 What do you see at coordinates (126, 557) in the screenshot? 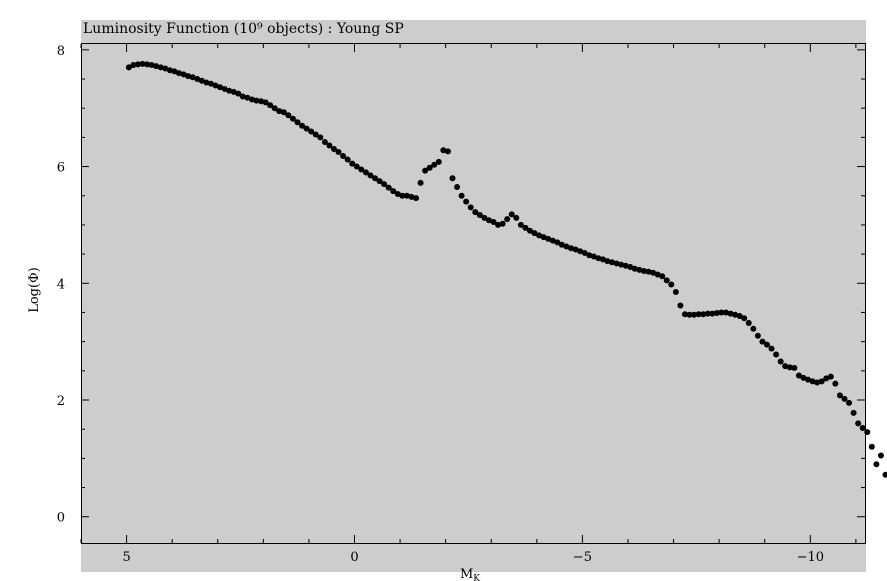
I see `x-tick-label: 5` at bounding box center [126, 557].